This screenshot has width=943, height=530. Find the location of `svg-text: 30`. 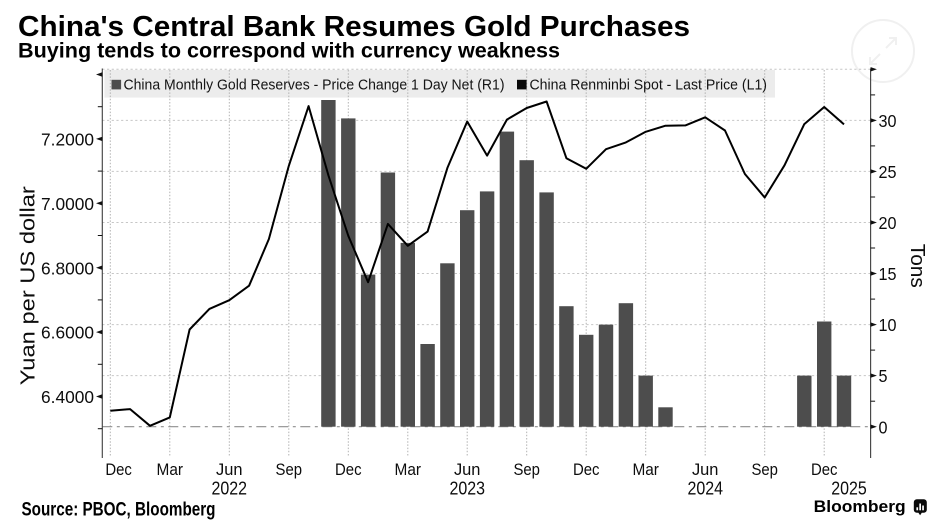

svg-text: 30 is located at coordinates (888, 121).